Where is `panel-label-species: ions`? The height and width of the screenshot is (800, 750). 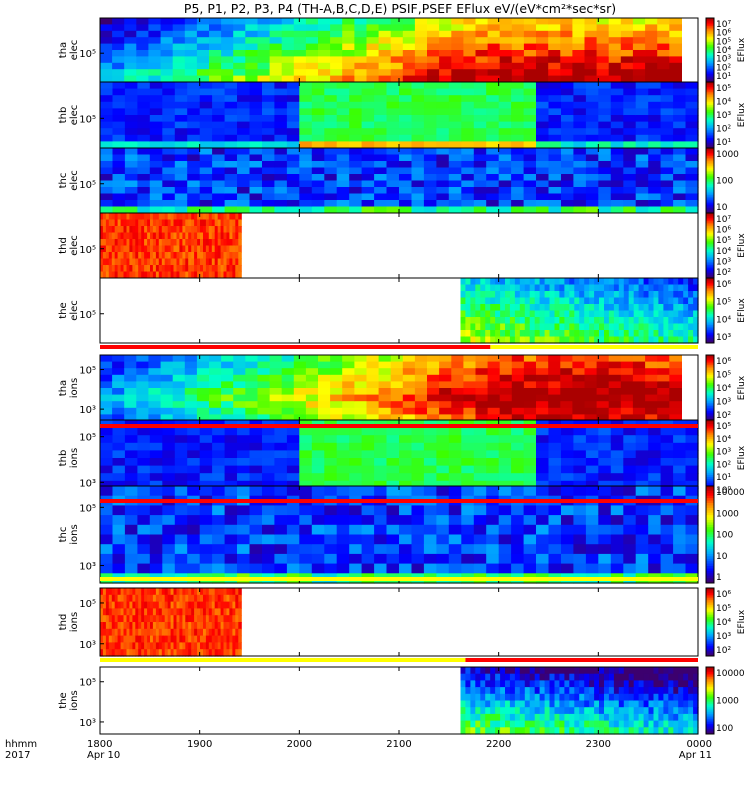 panel-label-species: ions is located at coordinates (74, 458).